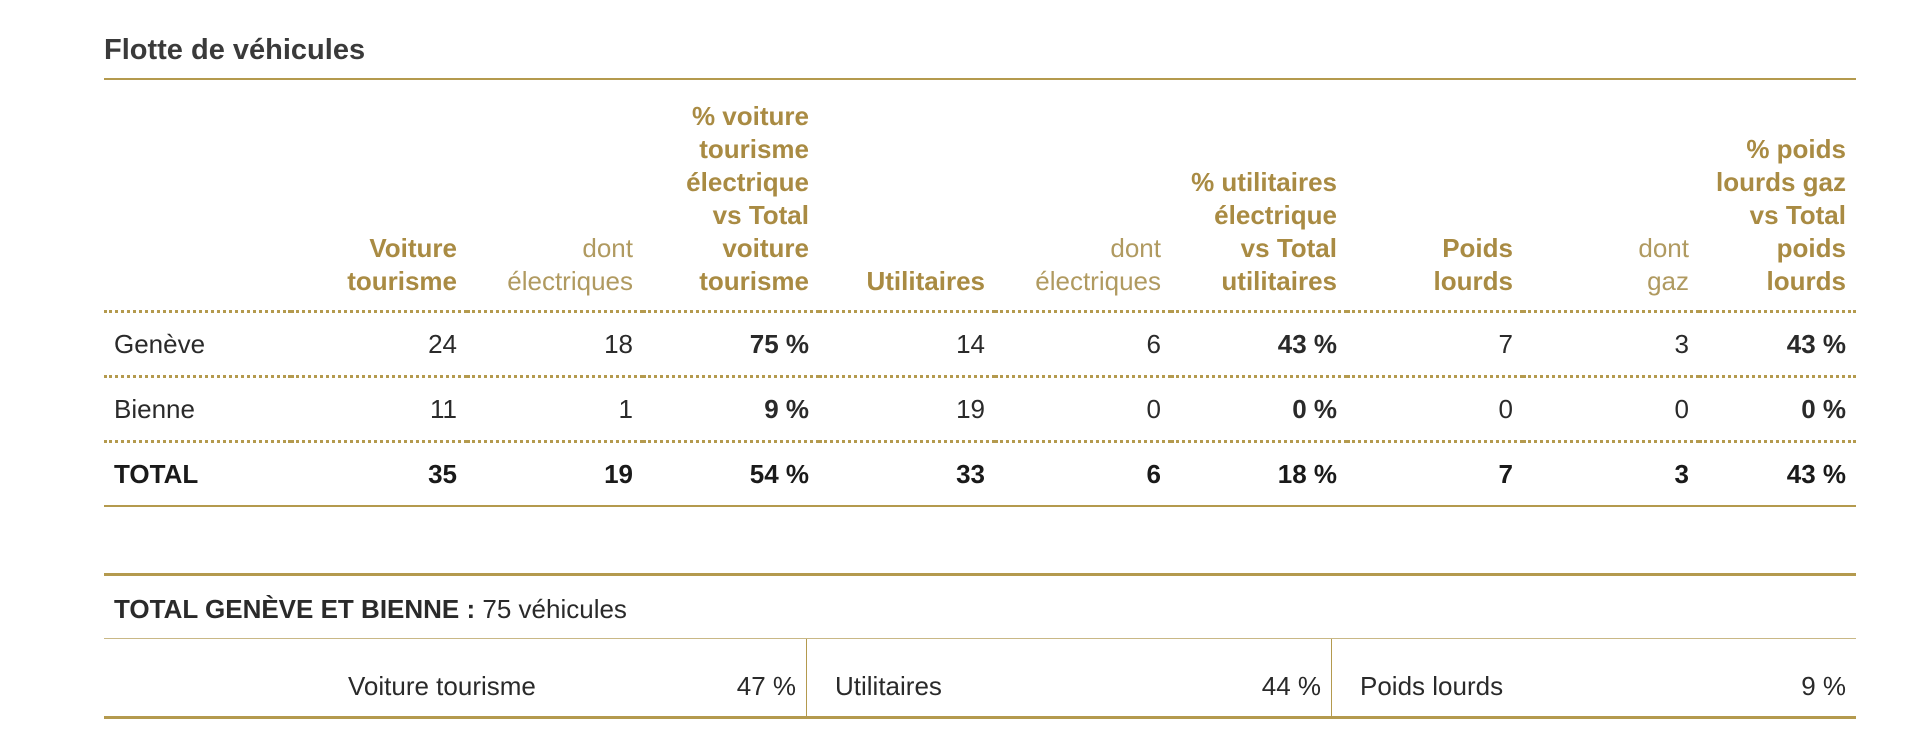 The image size is (1920, 751). I want to click on cell-util-elec: 6, so click(1153, 343).